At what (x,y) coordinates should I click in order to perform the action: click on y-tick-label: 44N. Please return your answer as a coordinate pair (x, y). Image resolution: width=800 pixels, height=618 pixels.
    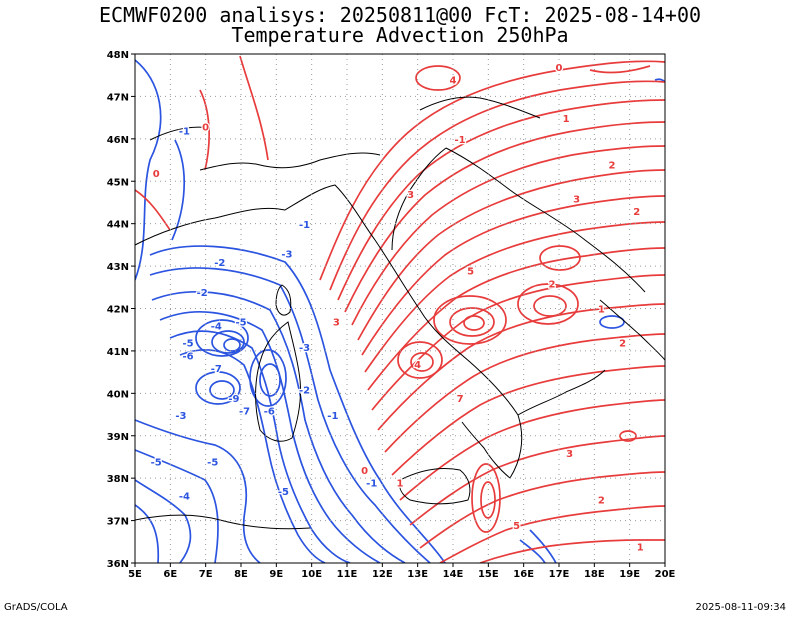
    Looking at the image, I should click on (118, 225).